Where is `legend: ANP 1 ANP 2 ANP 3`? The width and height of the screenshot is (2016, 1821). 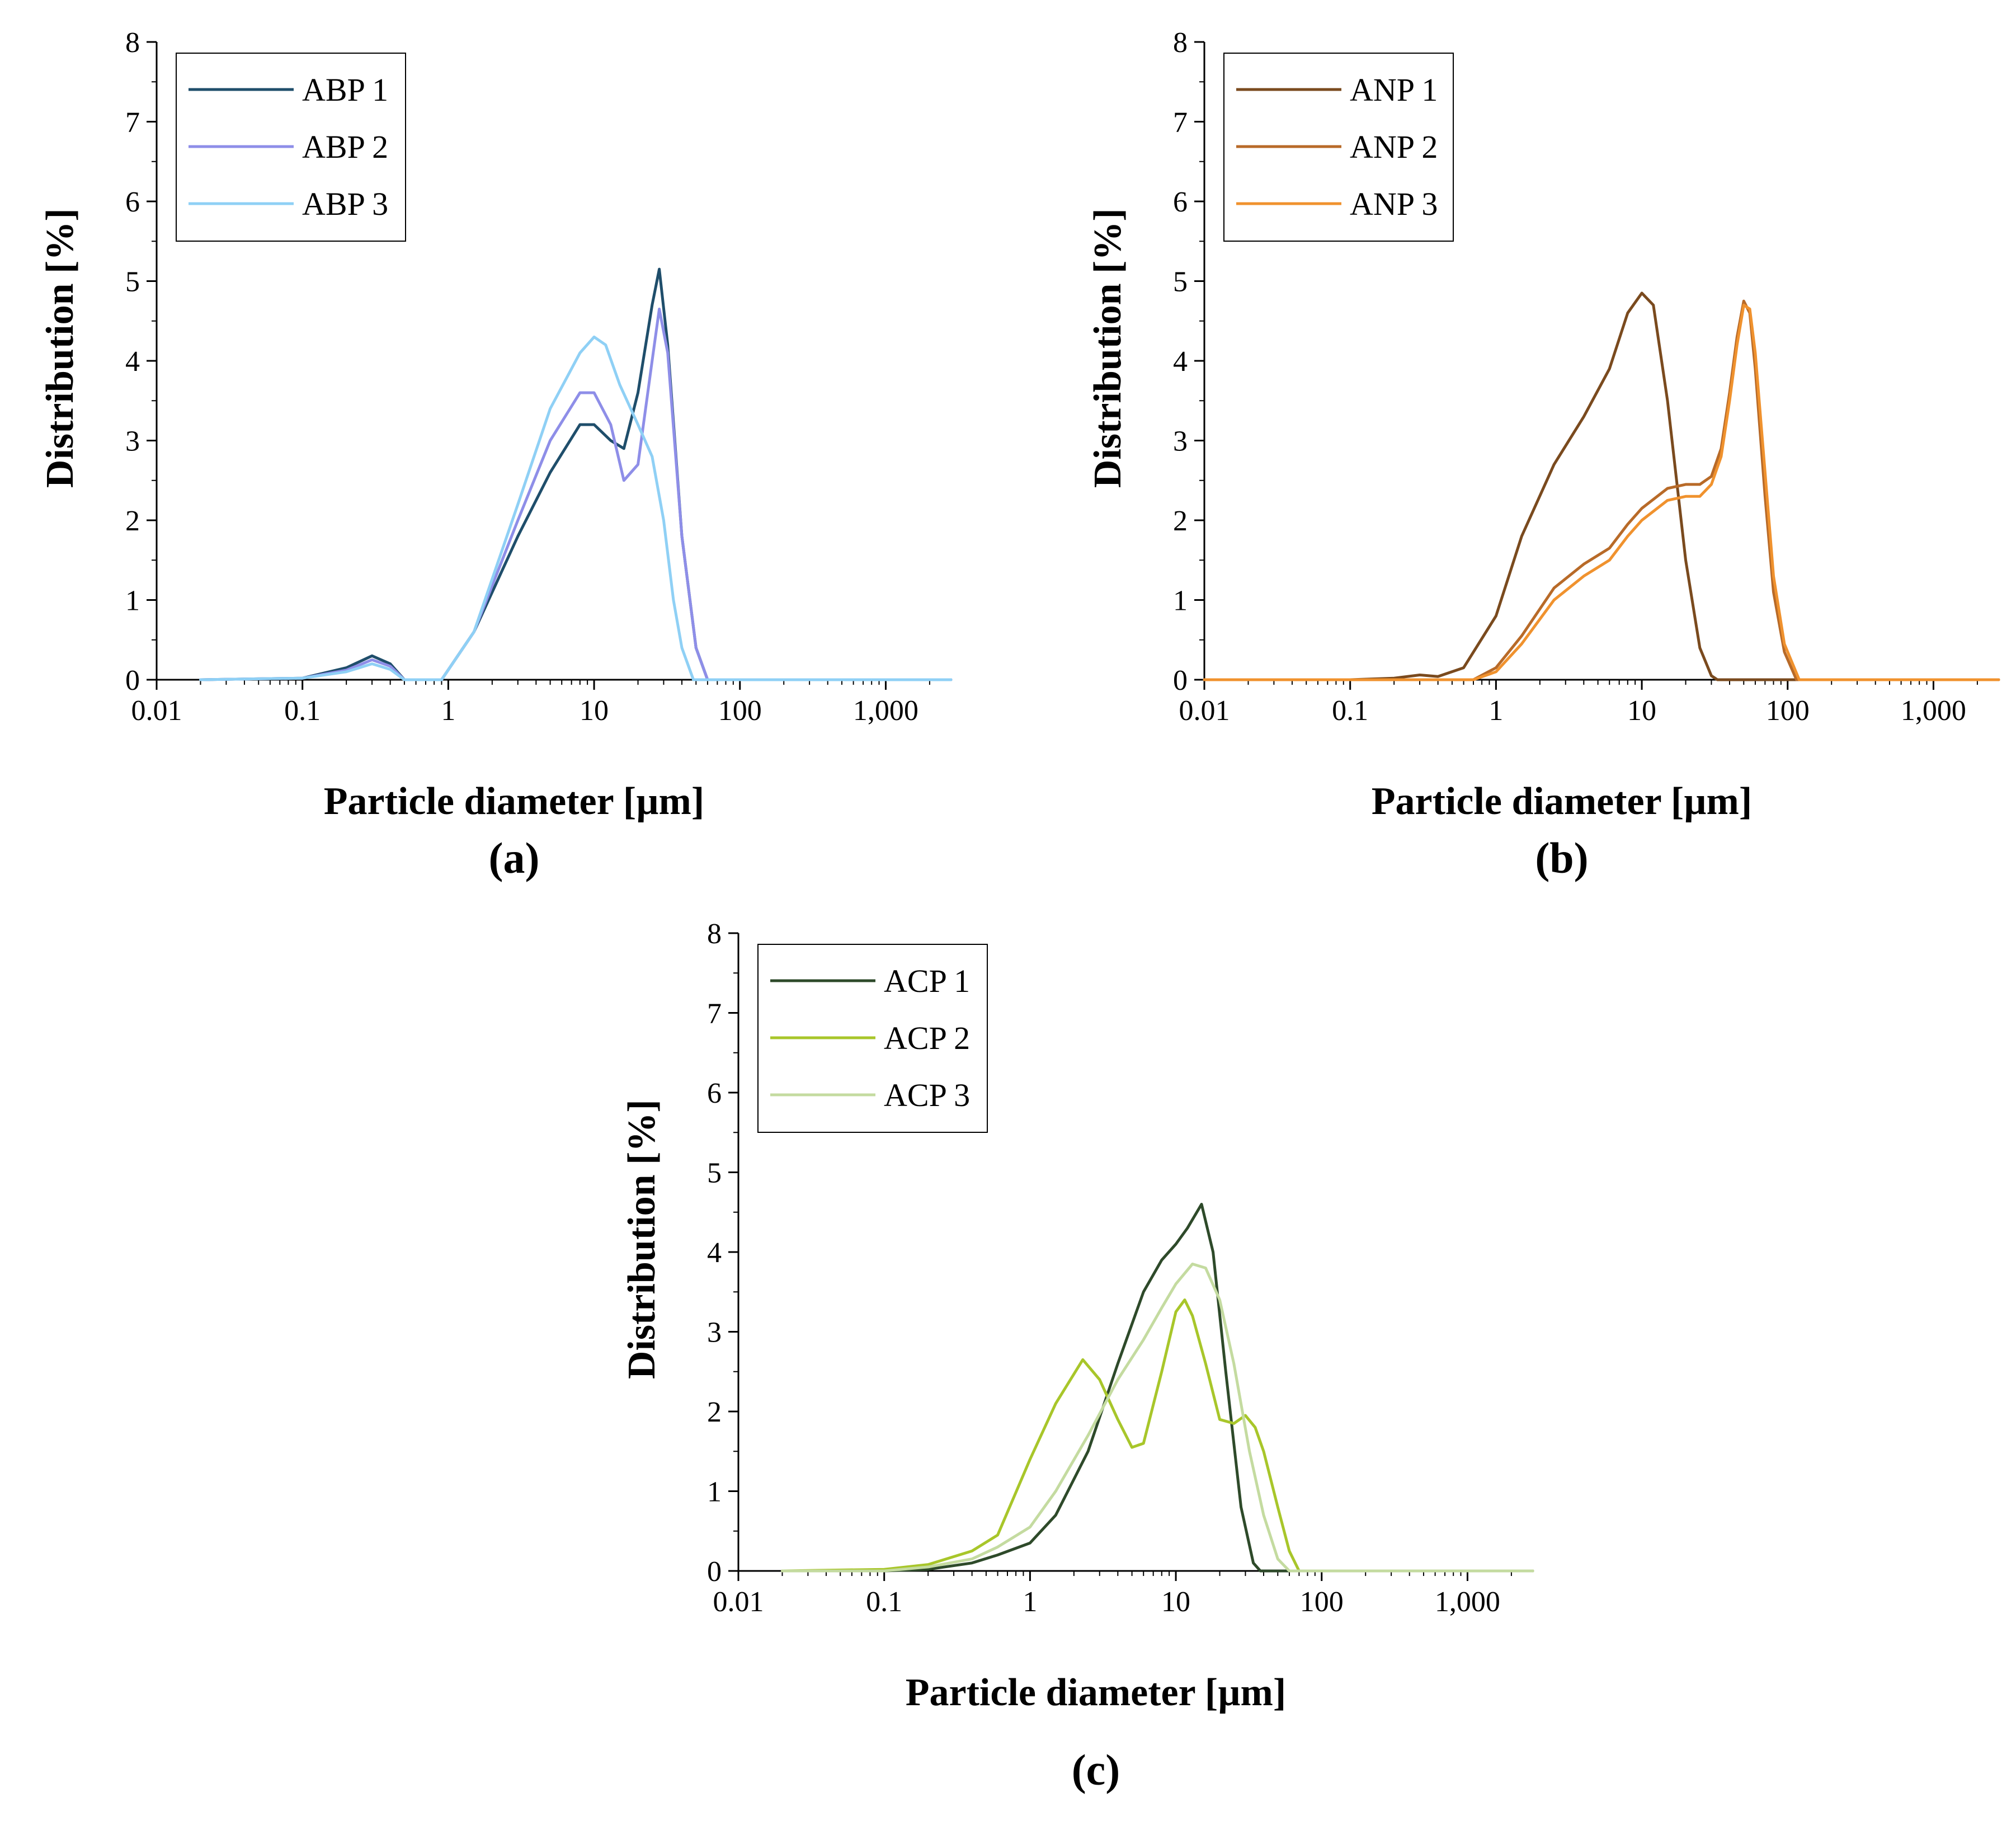 legend: ANP 1 ANP 2 ANP 3 is located at coordinates (1339, 147).